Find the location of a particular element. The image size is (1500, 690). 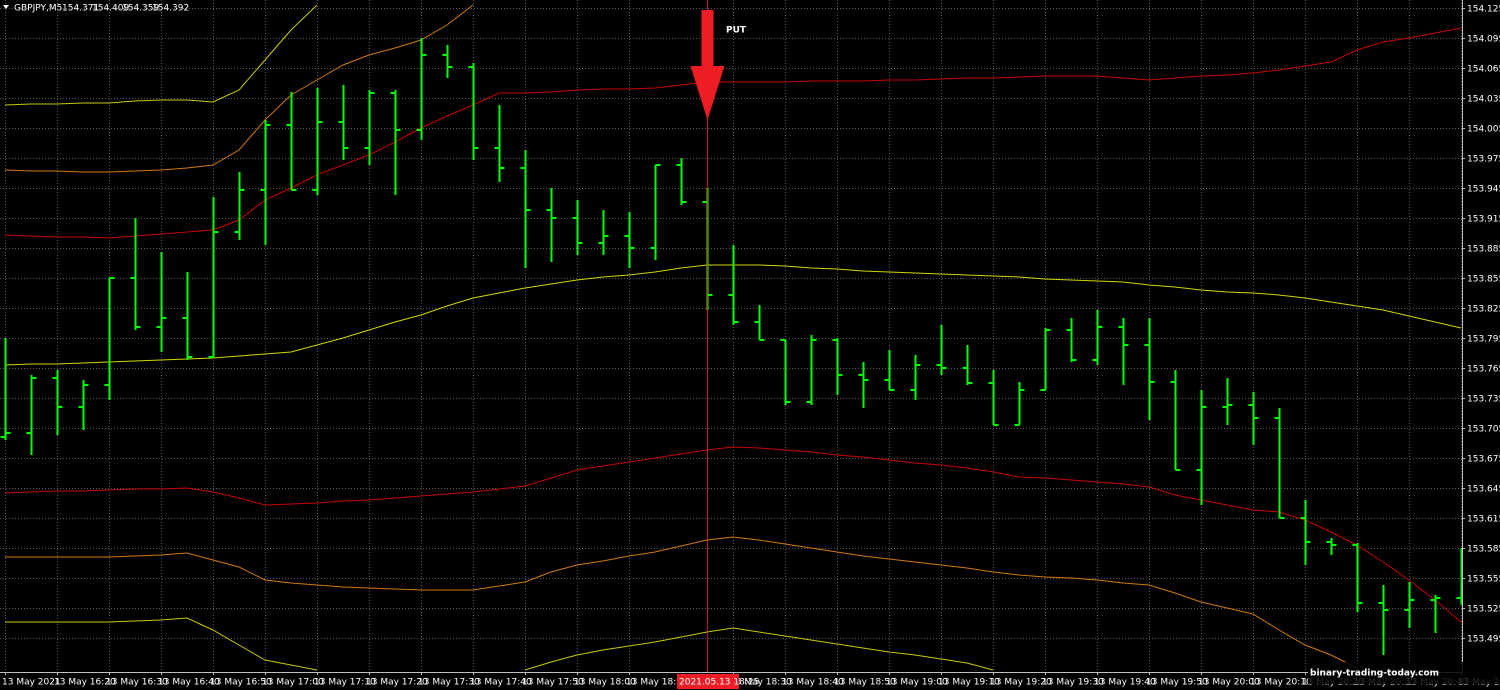

x-tick-label: 13 May 19:10 is located at coordinates (969, 683).